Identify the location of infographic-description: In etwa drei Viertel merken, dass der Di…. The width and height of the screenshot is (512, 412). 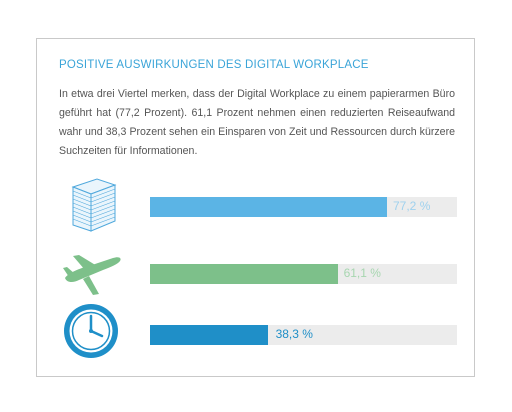
(257, 122).